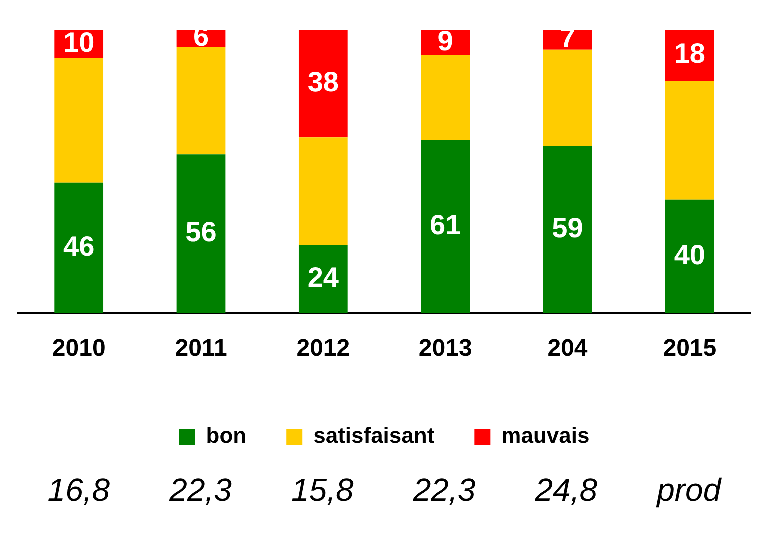  I want to click on data-label: 61, so click(446, 225).